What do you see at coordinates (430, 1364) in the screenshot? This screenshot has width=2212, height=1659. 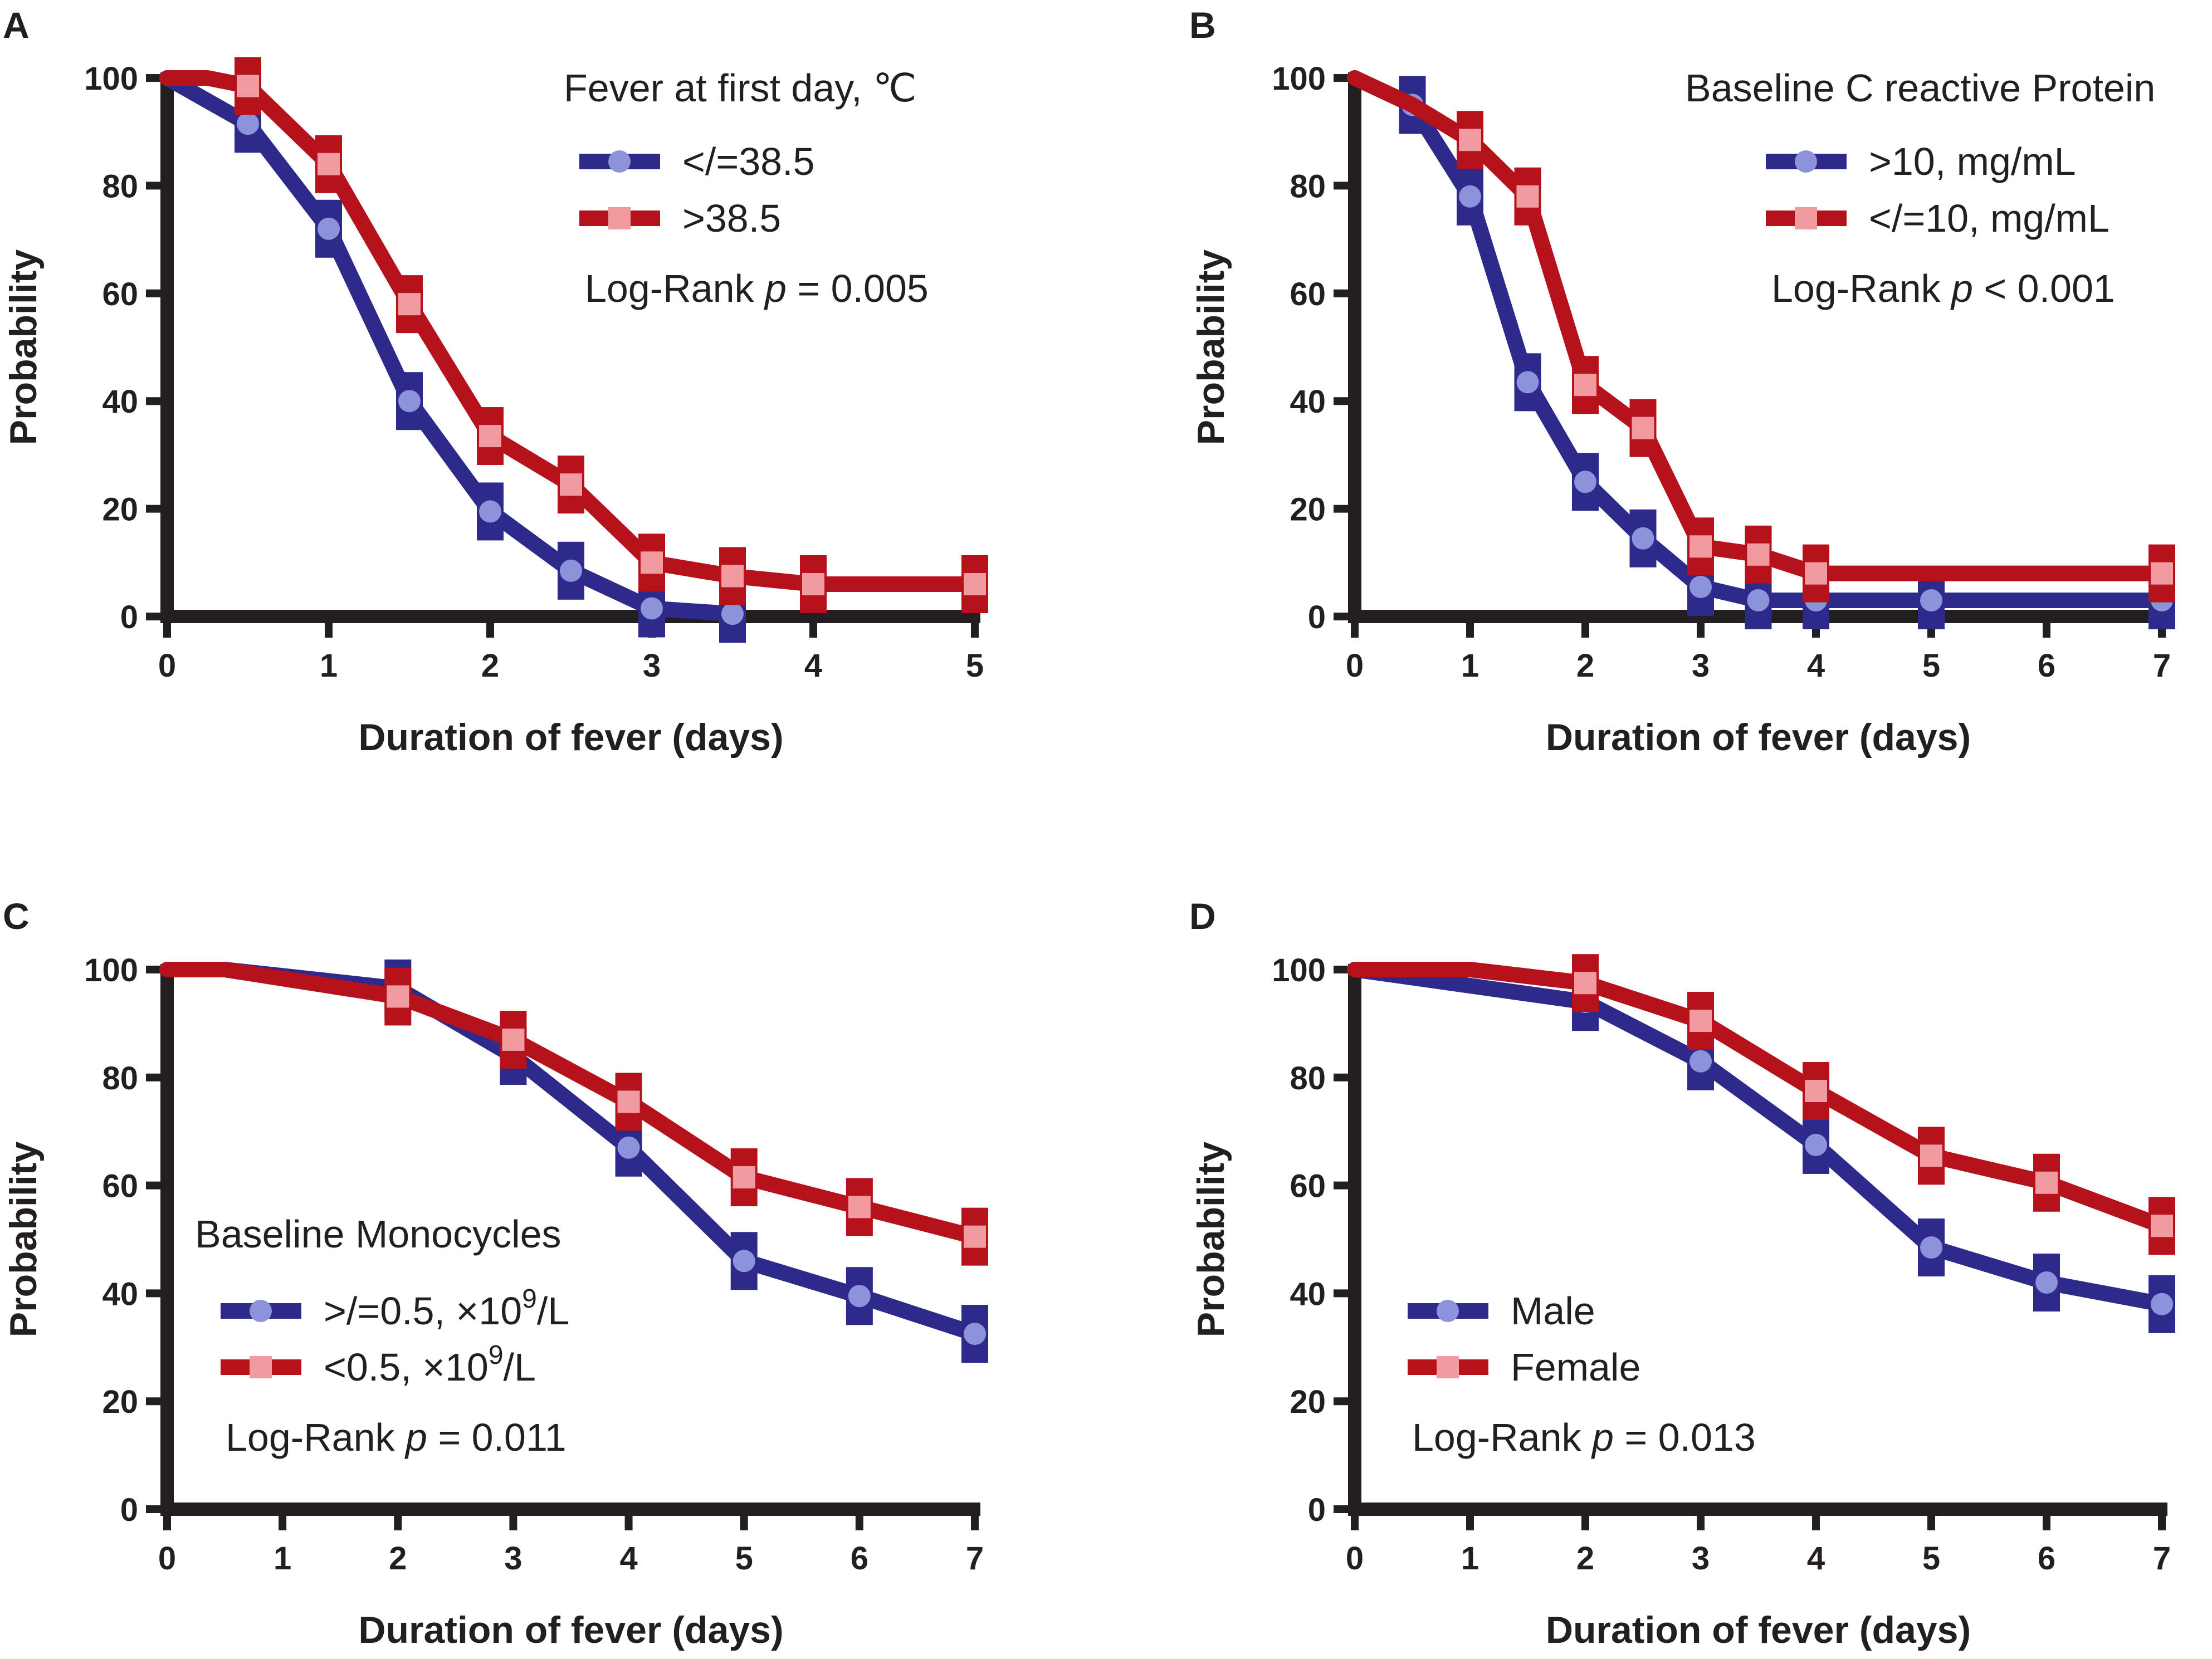 I see `legend-label: <0.5, ×109/L` at bounding box center [430, 1364].